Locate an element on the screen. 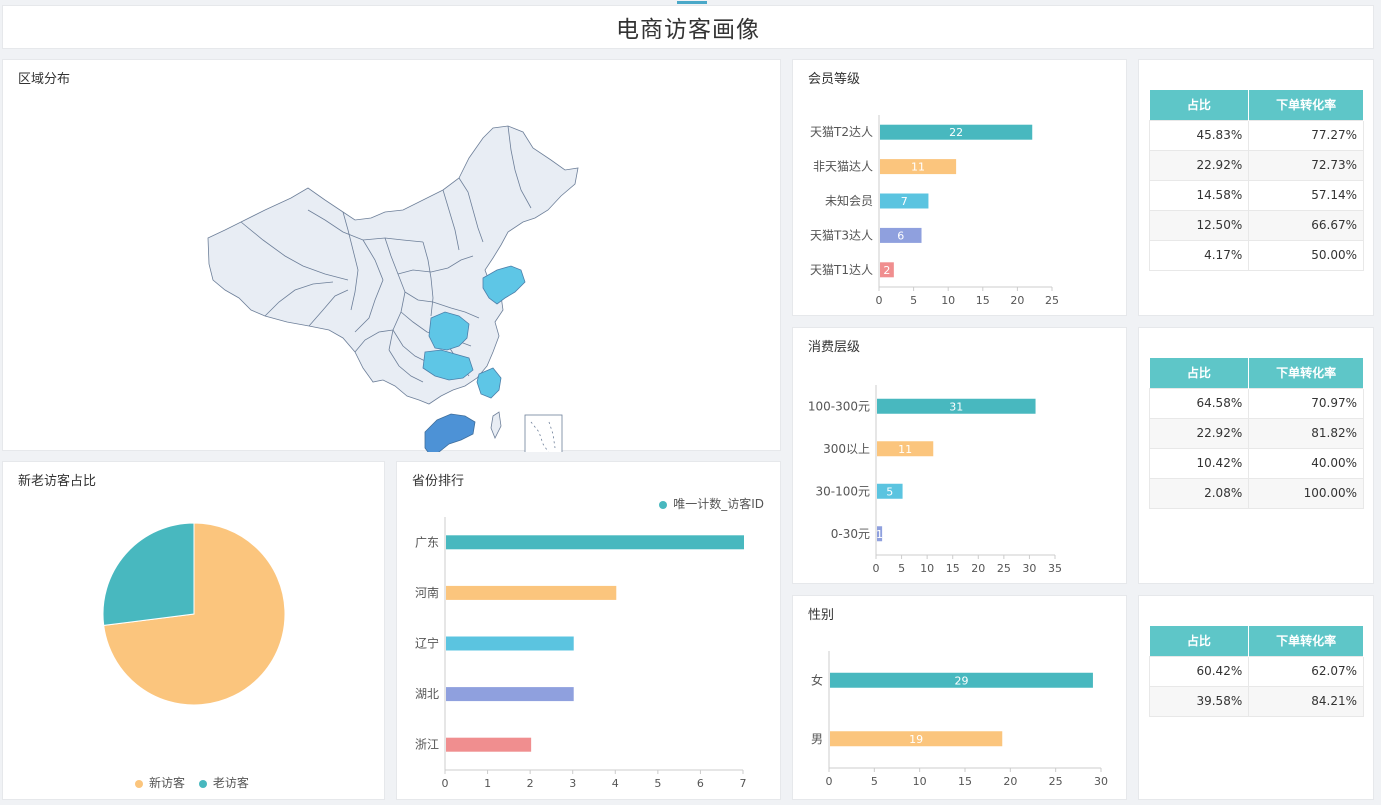 The height and width of the screenshot is (805, 1381). page-title: 电商访客画像 is located at coordinates (688, 30).